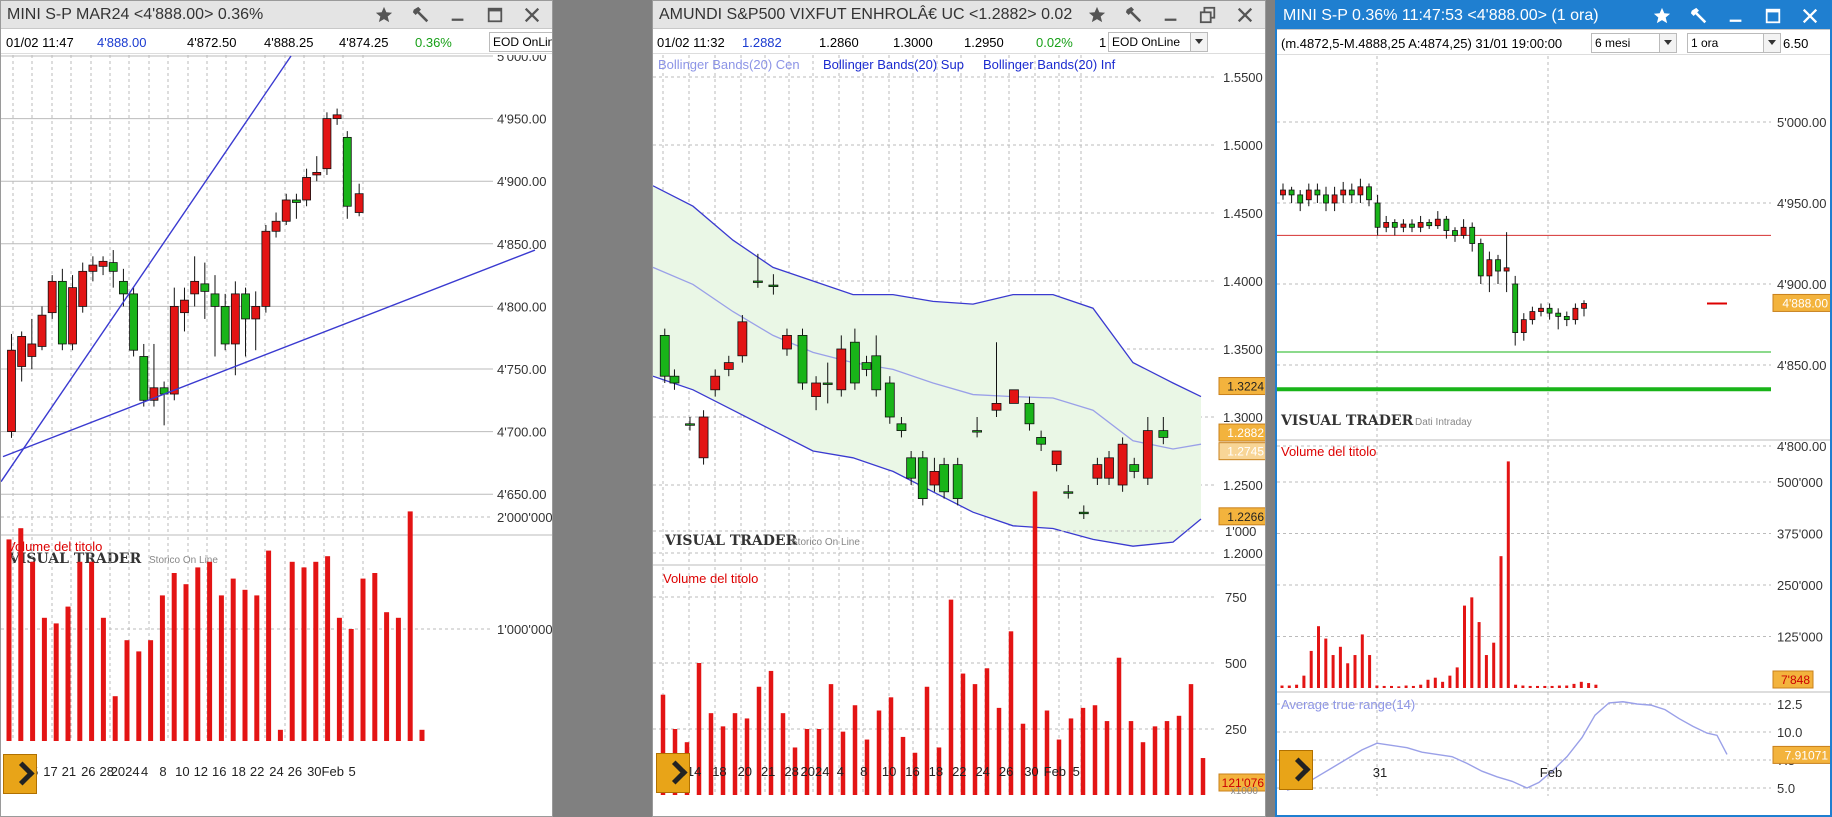 The image size is (1832, 817). I want to click on date-axis-label: 24, so click(276, 771).